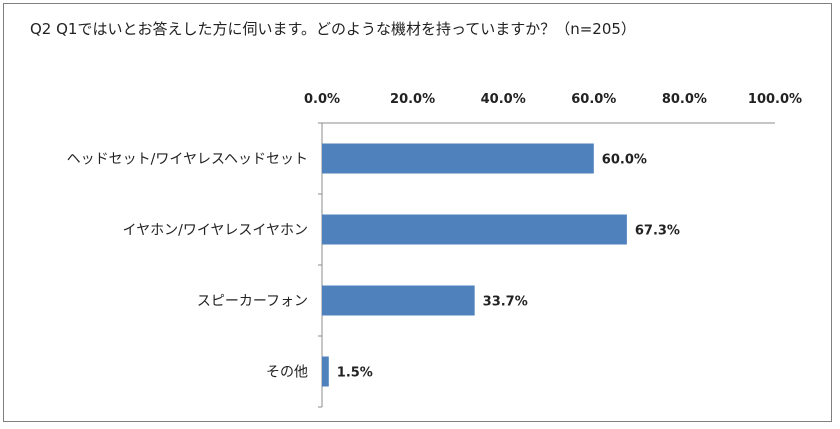 The height and width of the screenshot is (429, 840). Describe the element at coordinates (215, 231) in the screenshot. I see `category-label: イヤホン/ワイヤレスイヤホン` at that location.